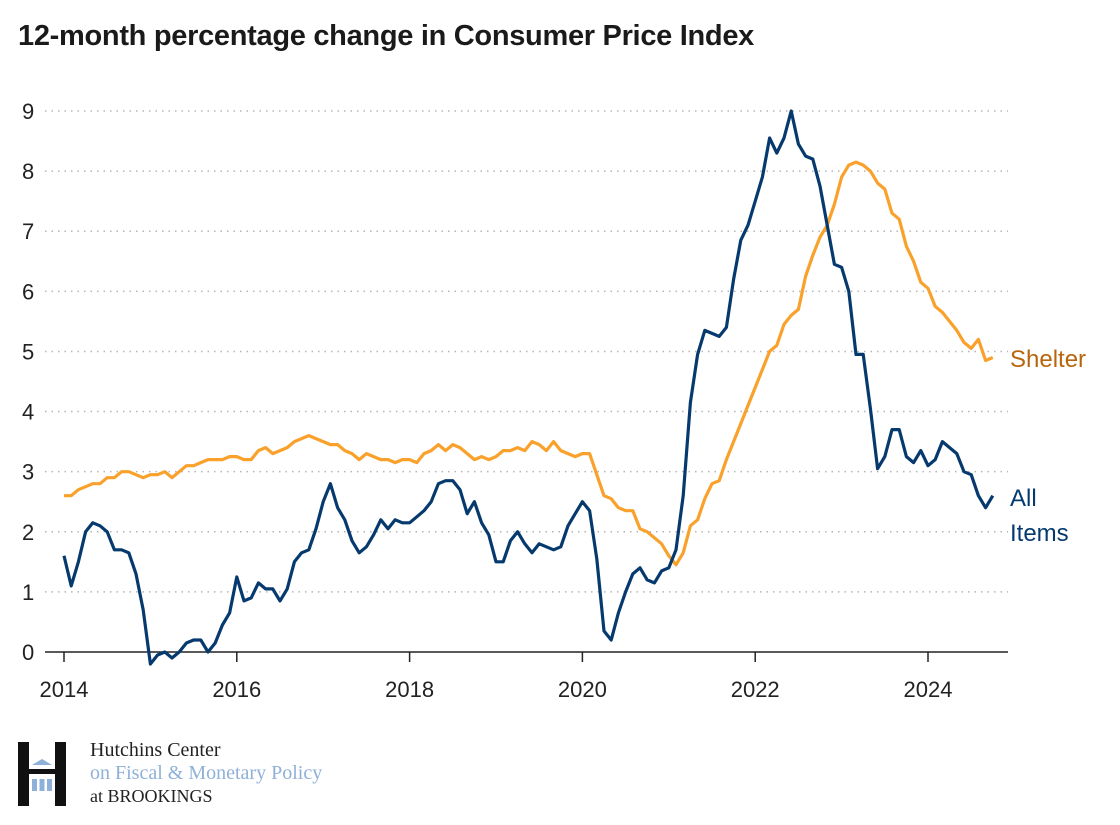 This screenshot has height=825, width=1120. Describe the element at coordinates (28, 472) in the screenshot. I see `y-tick-label: 3` at that location.